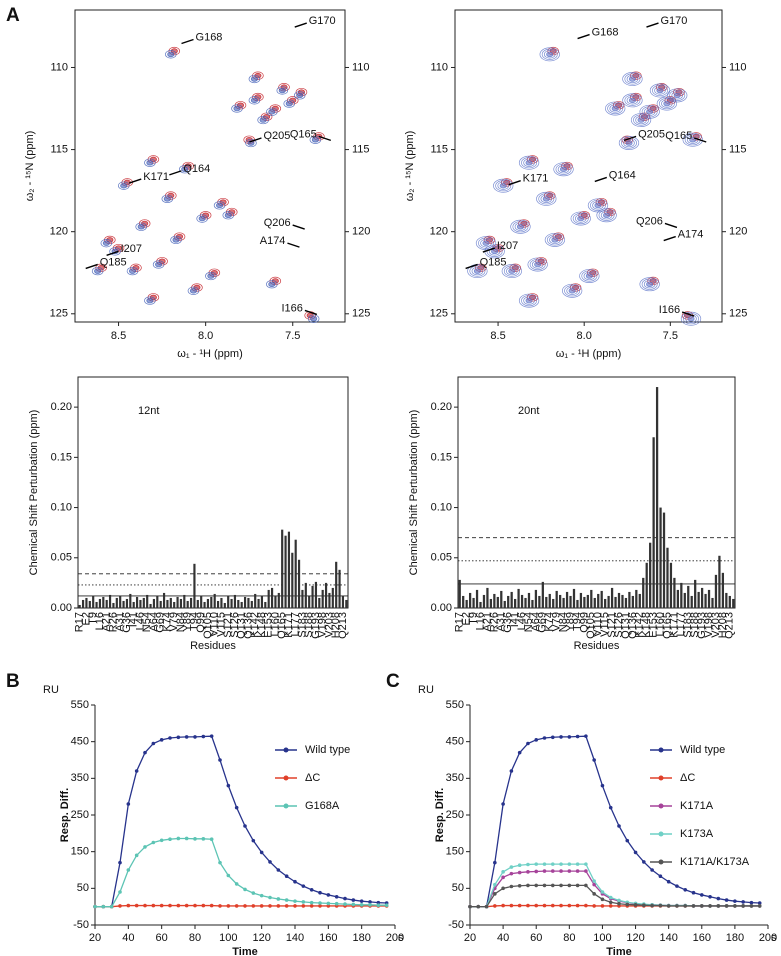 The width and height of the screenshot is (781, 956). What do you see at coordinates (702, 625) in the screenshot?
I see `x-tick-label: G193` at bounding box center [702, 625].